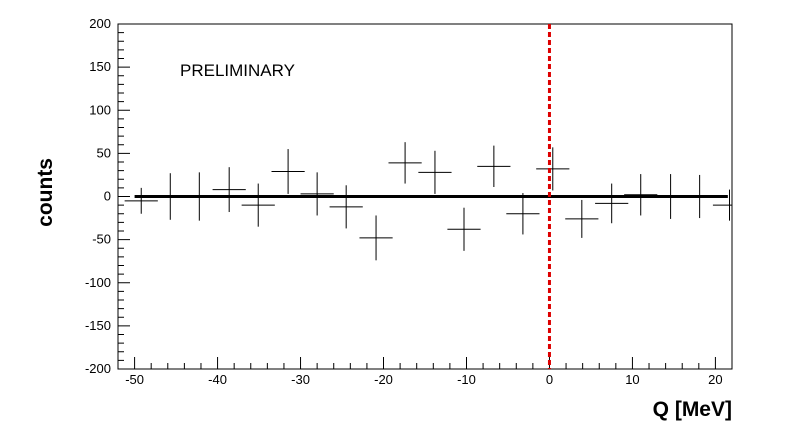 The image size is (789, 432). Describe the element at coordinates (98, 368) in the screenshot. I see `y-tick-label: -200` at that location.